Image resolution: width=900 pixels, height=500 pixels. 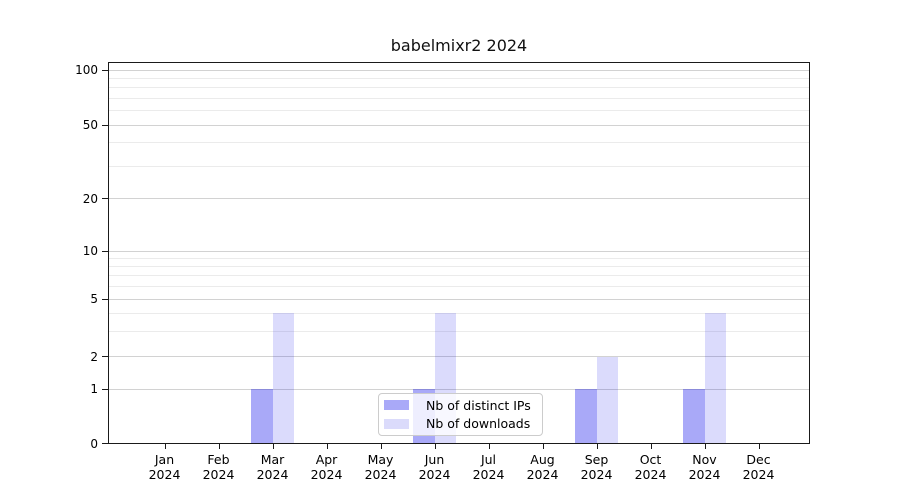 What do you see at coordinates (459, 45) in the screenshot?
I see `chart-title: babelmixr2 2024` at bounding box center [459, 45].